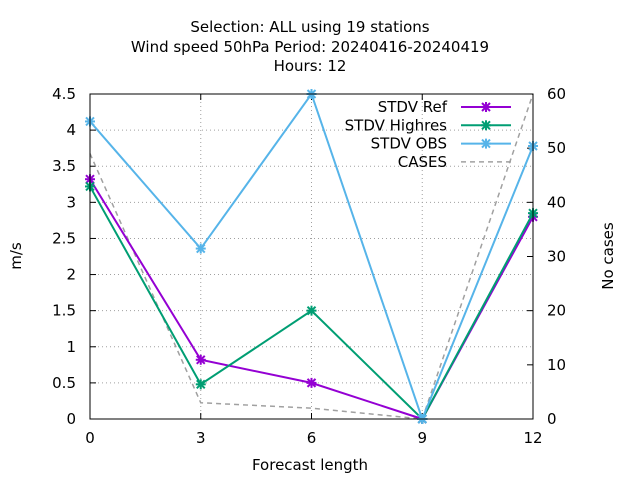  What do you see at coordinates (556, 202) in the screenshot?
I see `y2-tick-label: 40` at bounding box center [556, 202].